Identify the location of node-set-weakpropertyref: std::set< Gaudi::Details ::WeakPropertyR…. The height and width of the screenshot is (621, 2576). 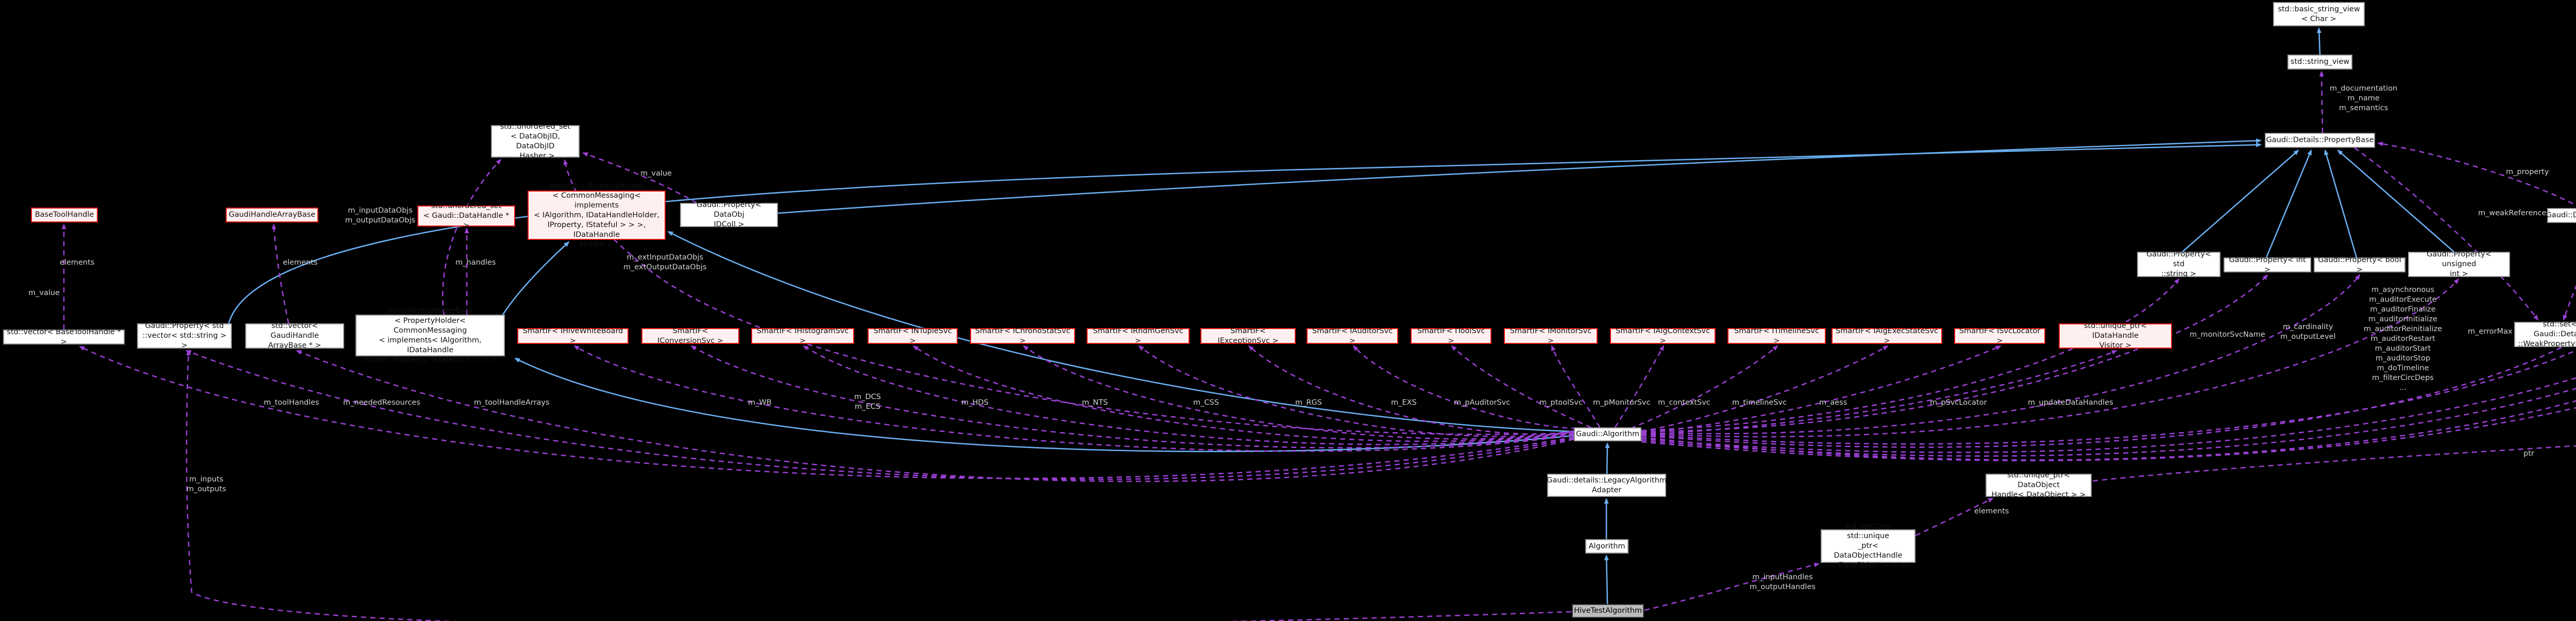
(2545, 334).